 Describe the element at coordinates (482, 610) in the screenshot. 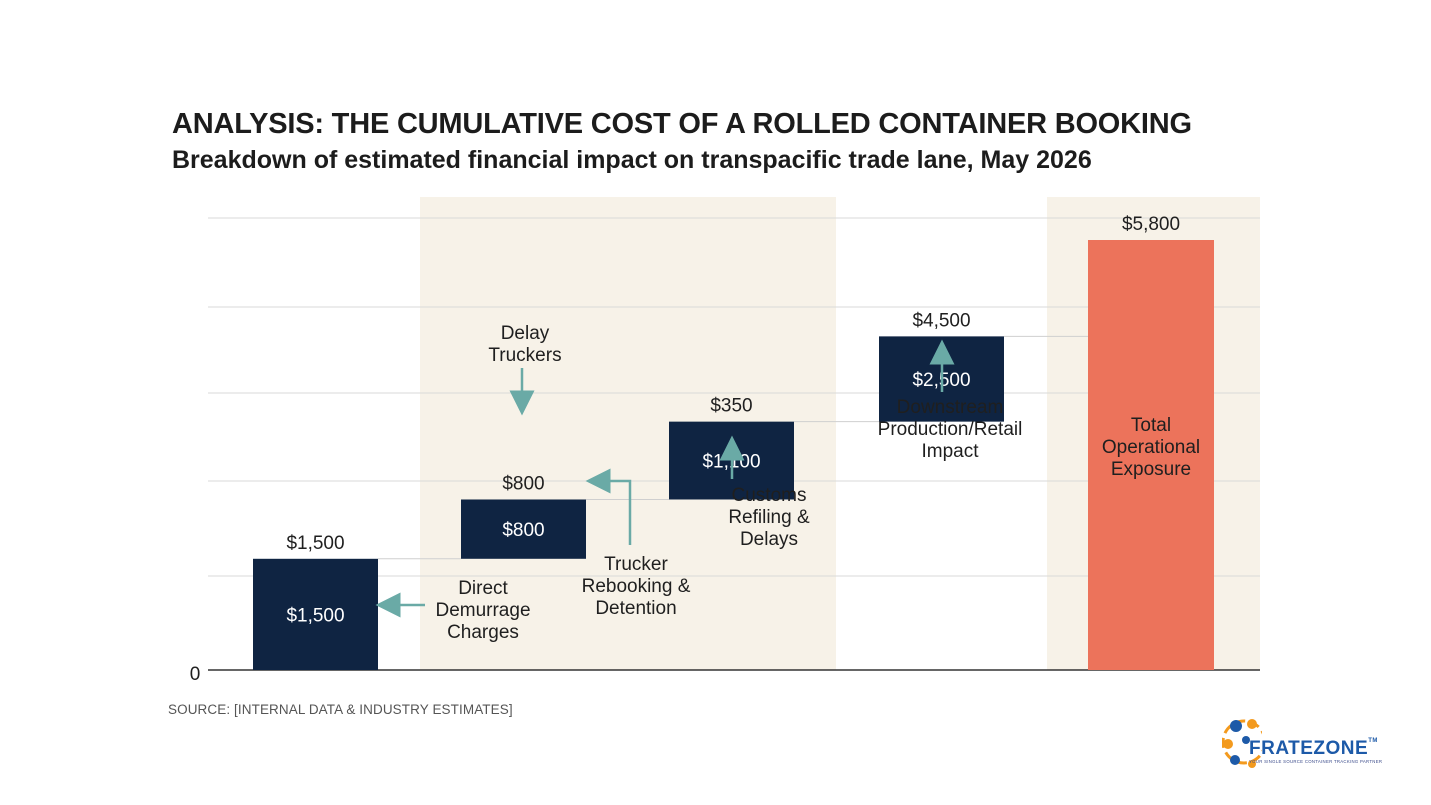

I see `annotation-label: Demurrage` at that location.